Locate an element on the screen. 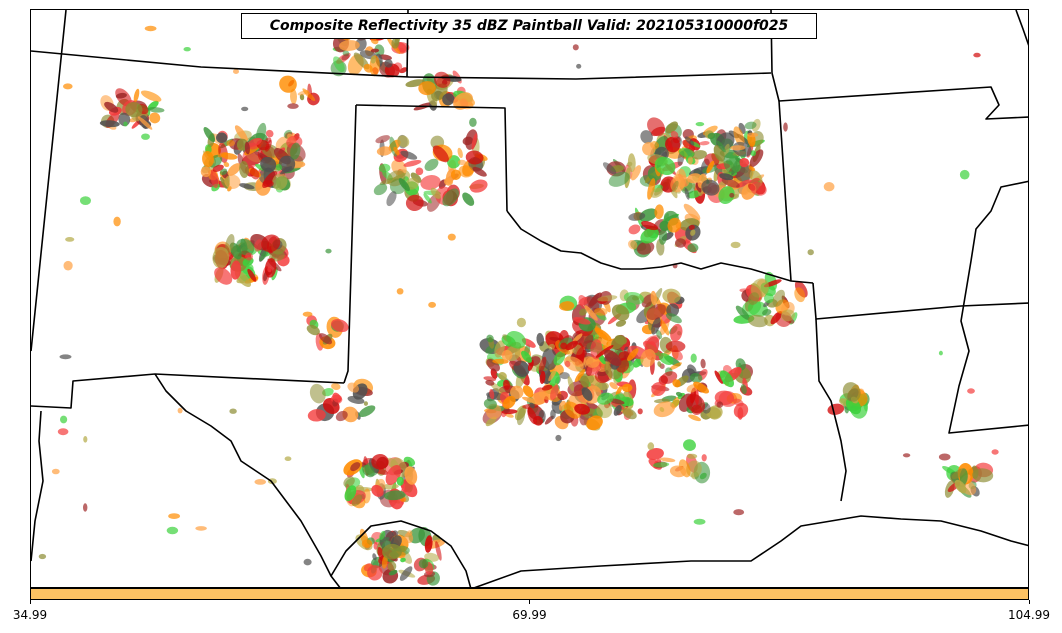 This screenshot has width=1062, height=633. colorbar-tick-label: 34.99 is located at coordinates (30, 615).